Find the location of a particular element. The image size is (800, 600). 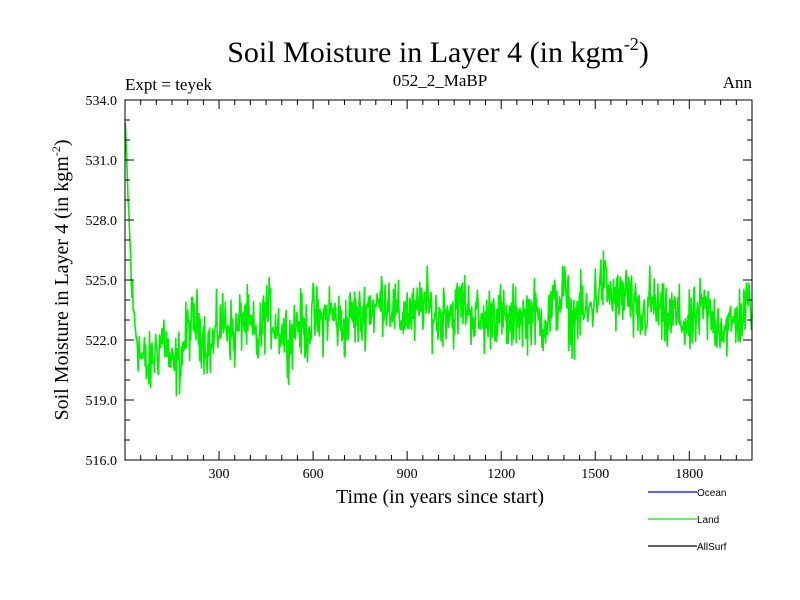

x-axis-label: Time (in years since start) is located at coordinates (440, 497).